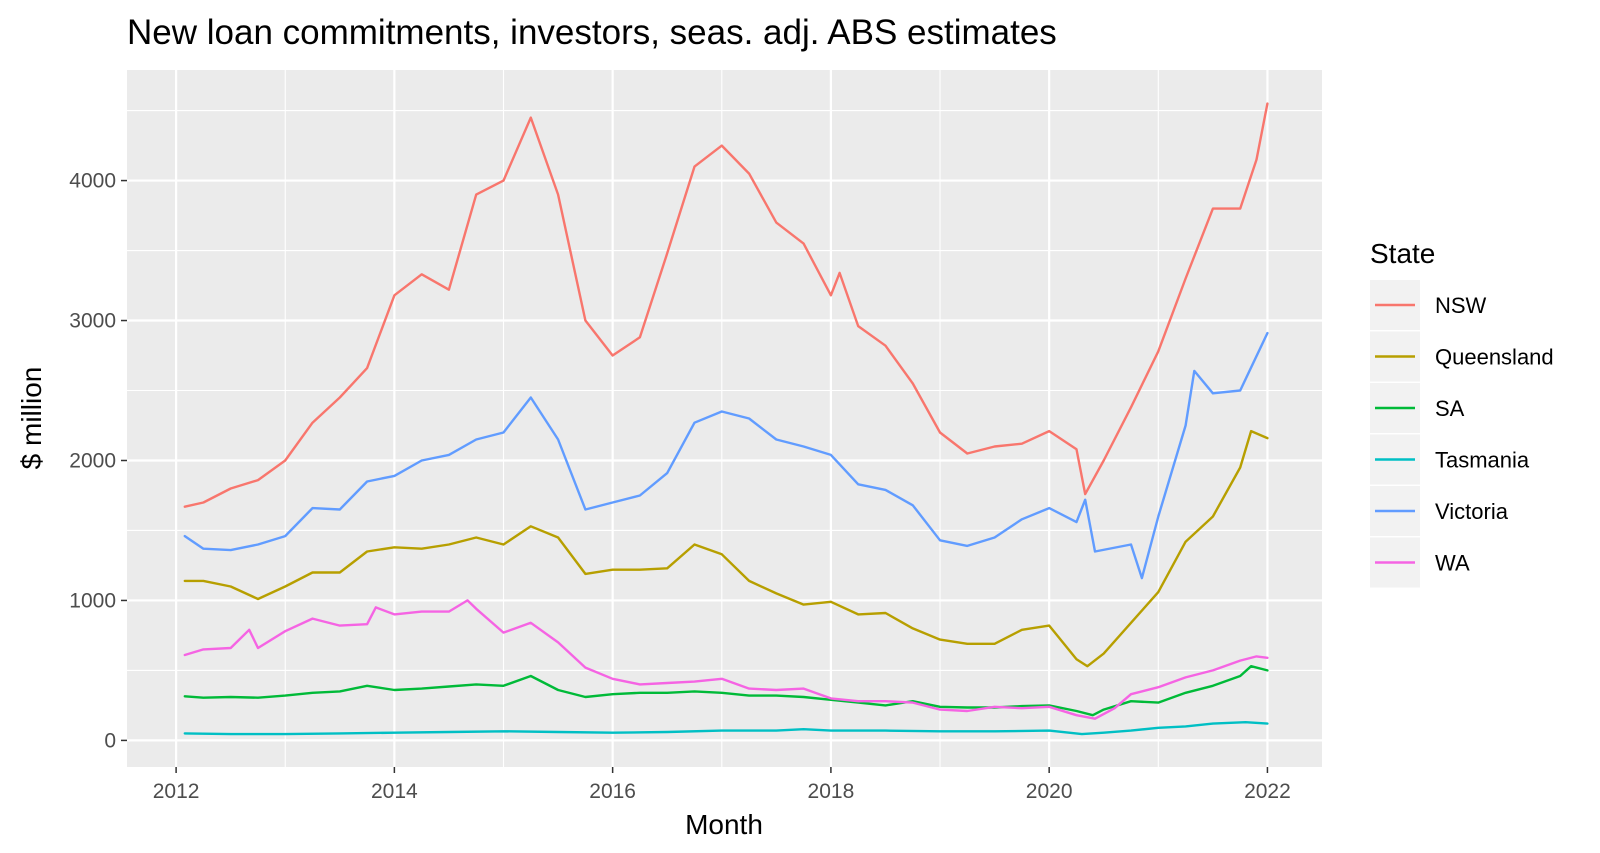 Image resolution: width=1600 pixels, height=853 pixels. I want to click on legend-label: Victoria, so click(1472, 511).